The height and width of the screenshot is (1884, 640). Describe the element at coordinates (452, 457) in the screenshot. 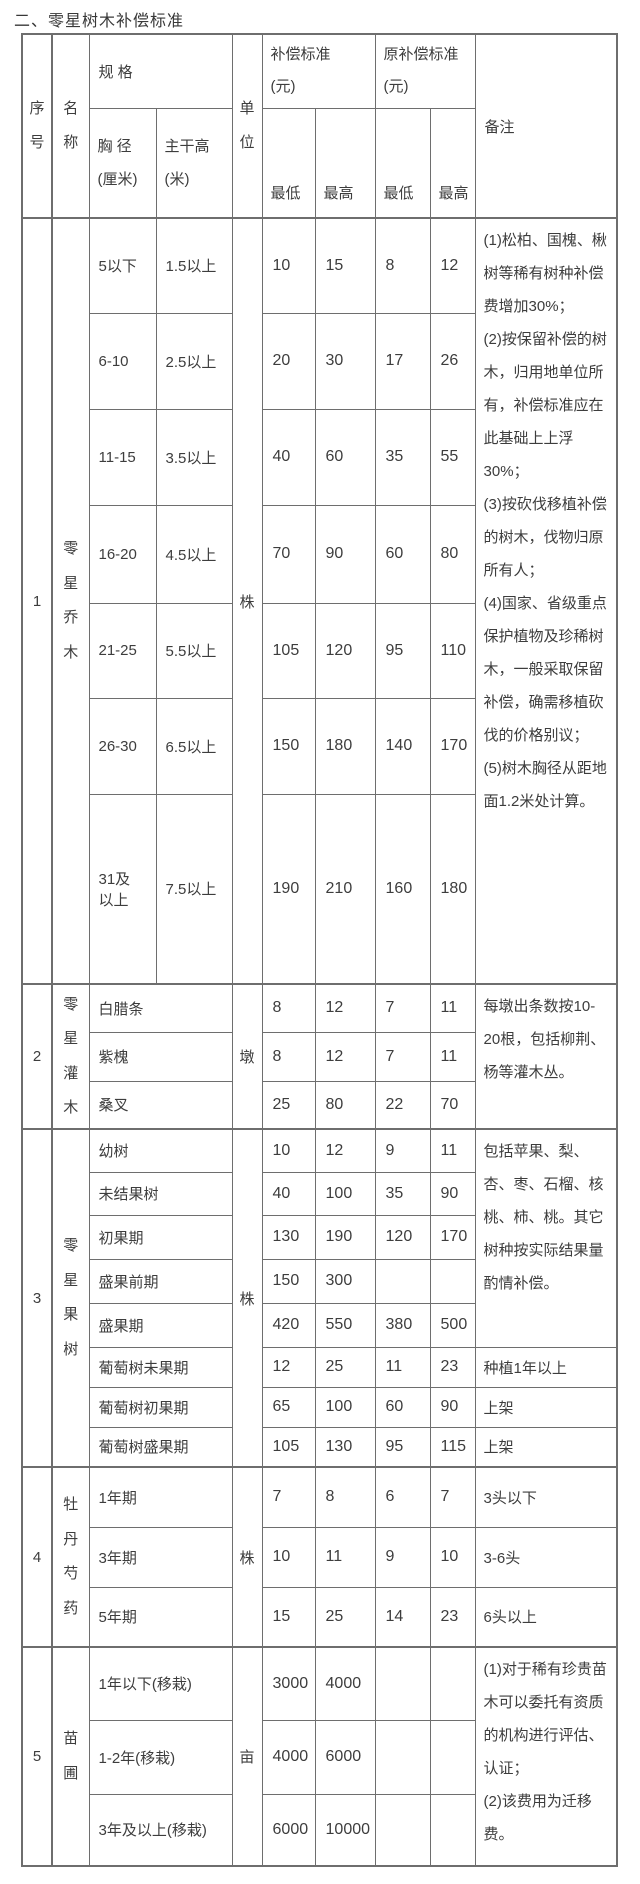

I see `cell-orig-max: 55` at that location.